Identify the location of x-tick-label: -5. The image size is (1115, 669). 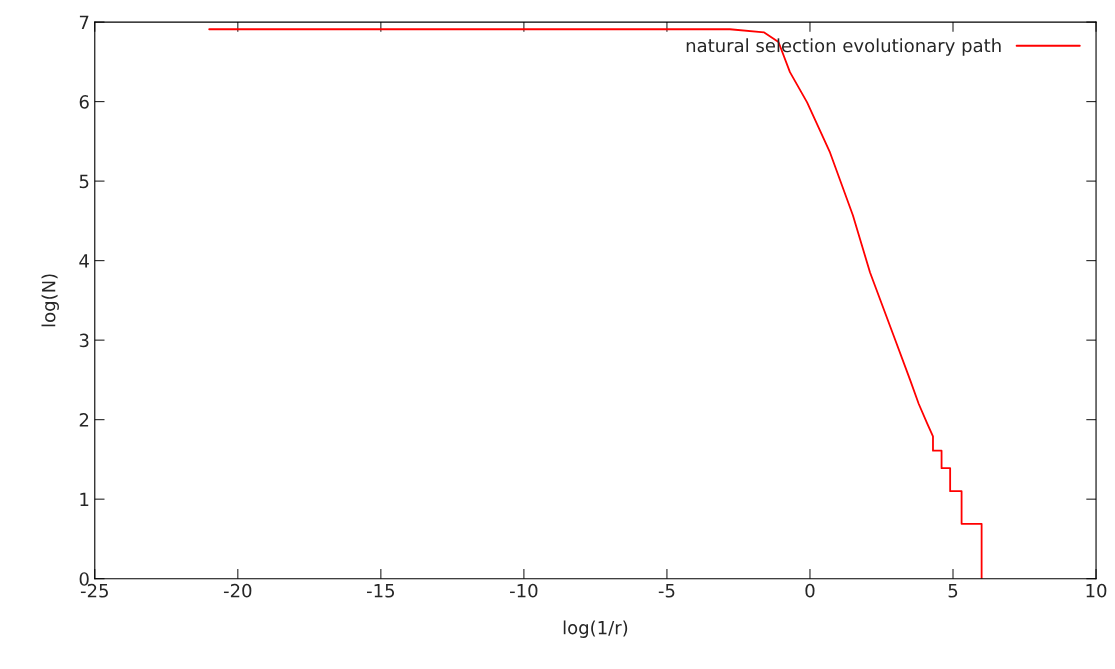
(666, 591).